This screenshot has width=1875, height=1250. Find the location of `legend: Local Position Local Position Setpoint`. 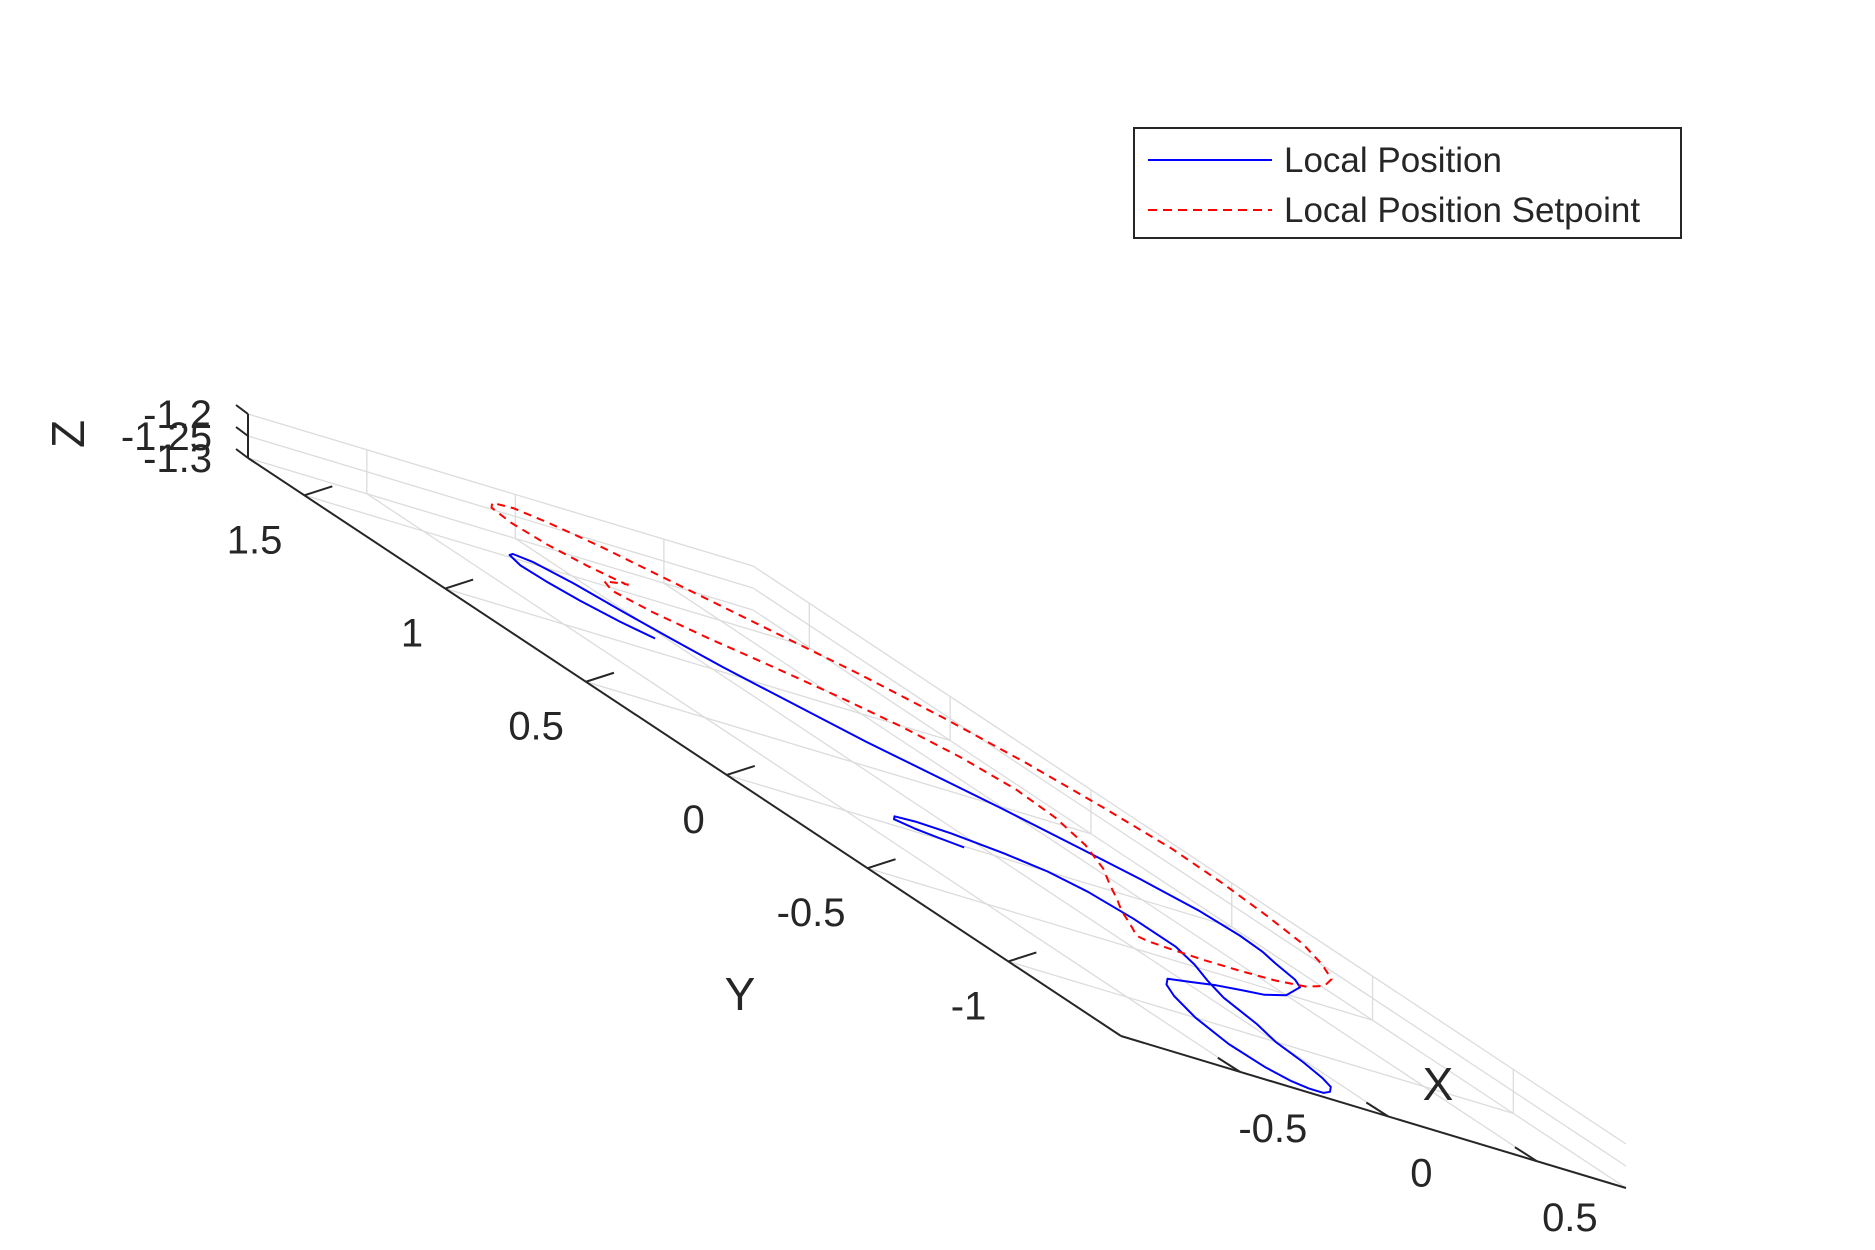

legend: Local Position Local Position Setpoint is located at coordinates (1407, 183).